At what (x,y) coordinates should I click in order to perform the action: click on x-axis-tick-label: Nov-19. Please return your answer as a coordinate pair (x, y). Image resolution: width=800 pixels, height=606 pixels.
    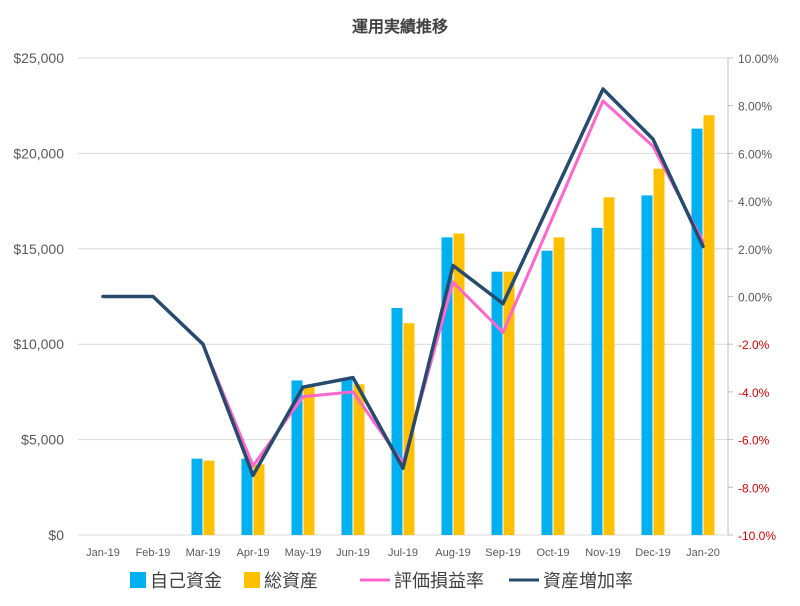
    Looking at the image, I should click on (602, 553).